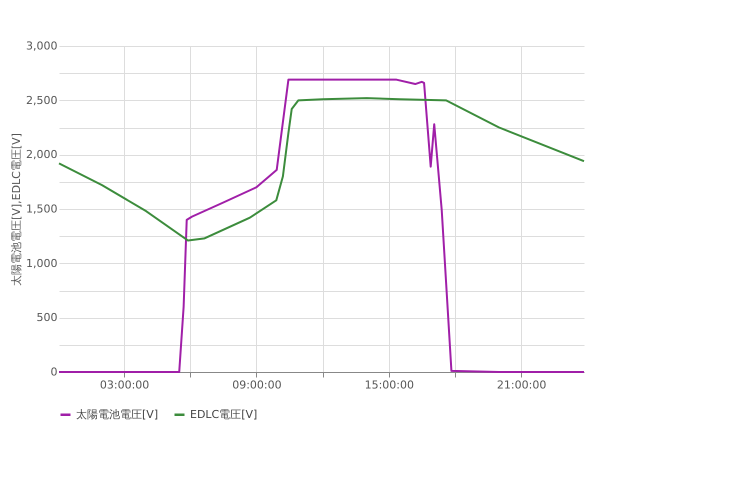 The height and width of the screenshot is (498, 732). What do you see at coordinates (42, 209) in the screenshot?
I see `y-tick-label: 1,500` at bounding box center [42, 209].